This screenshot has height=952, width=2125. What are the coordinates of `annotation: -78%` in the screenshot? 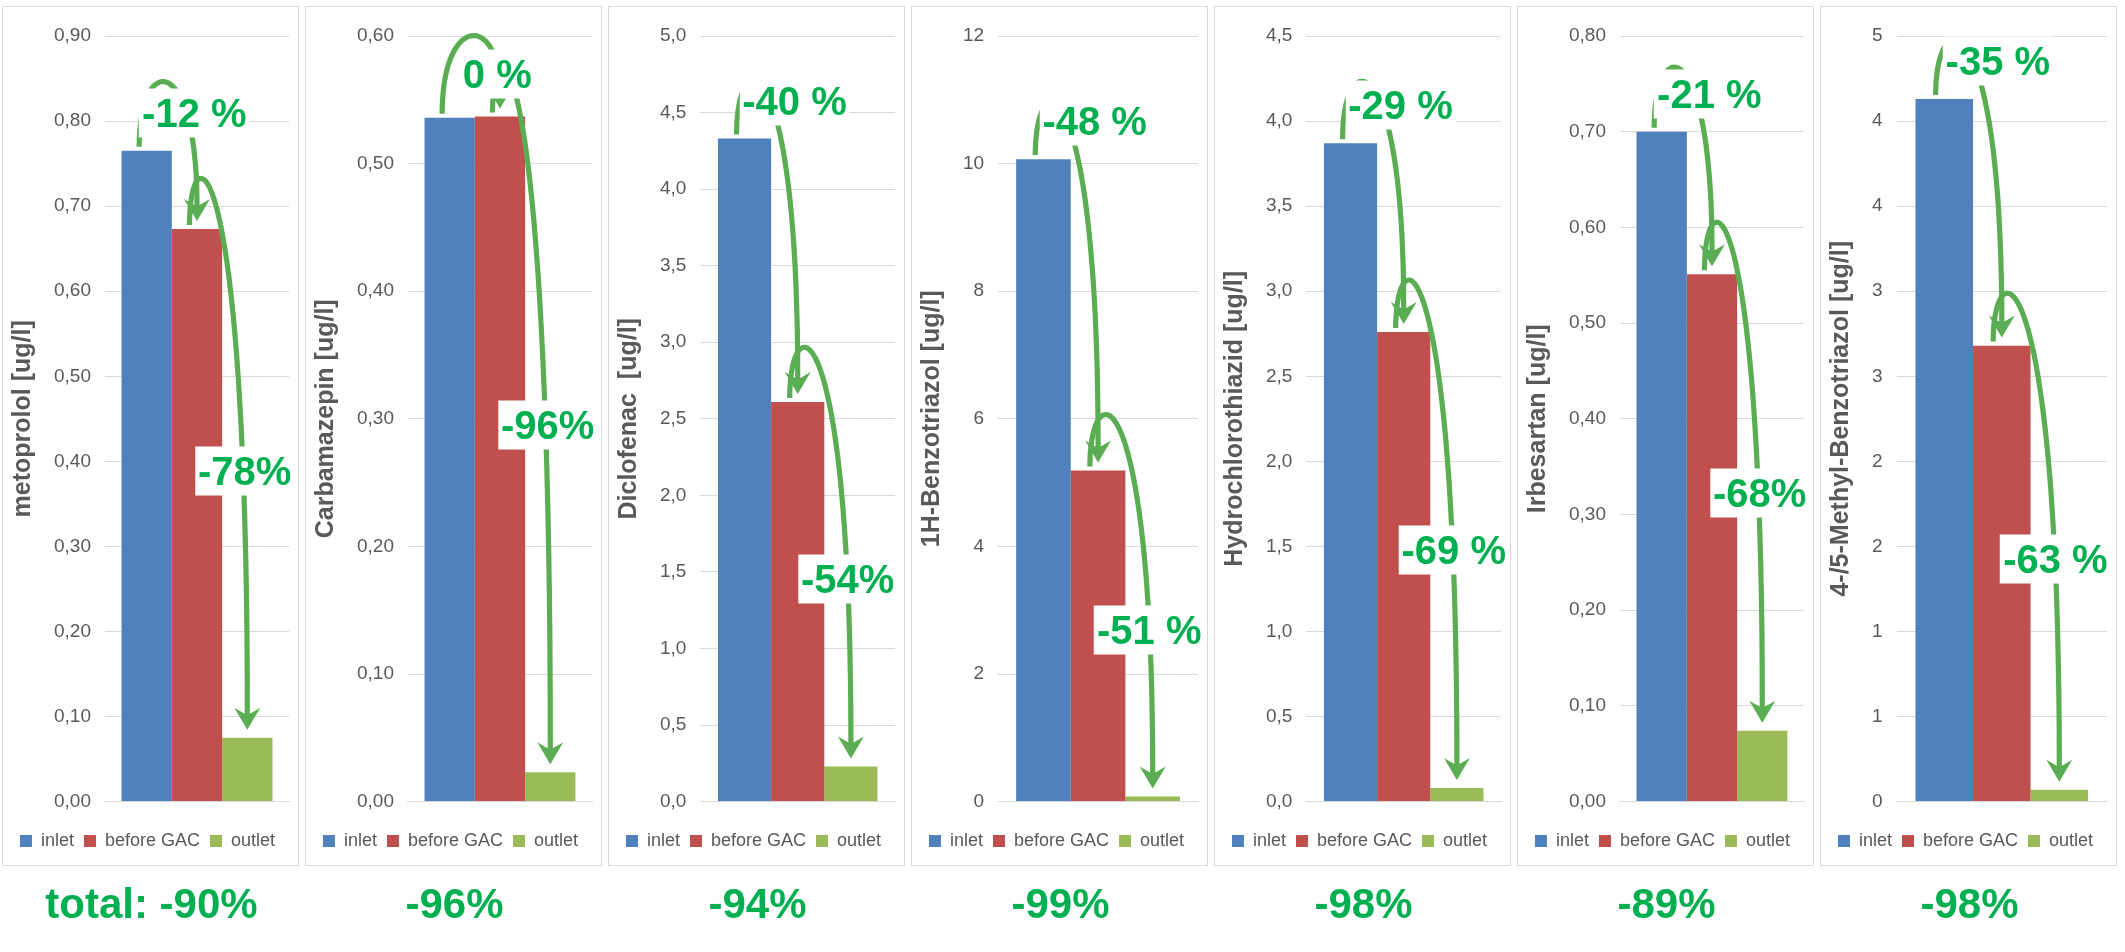 It's located at (244, 471).